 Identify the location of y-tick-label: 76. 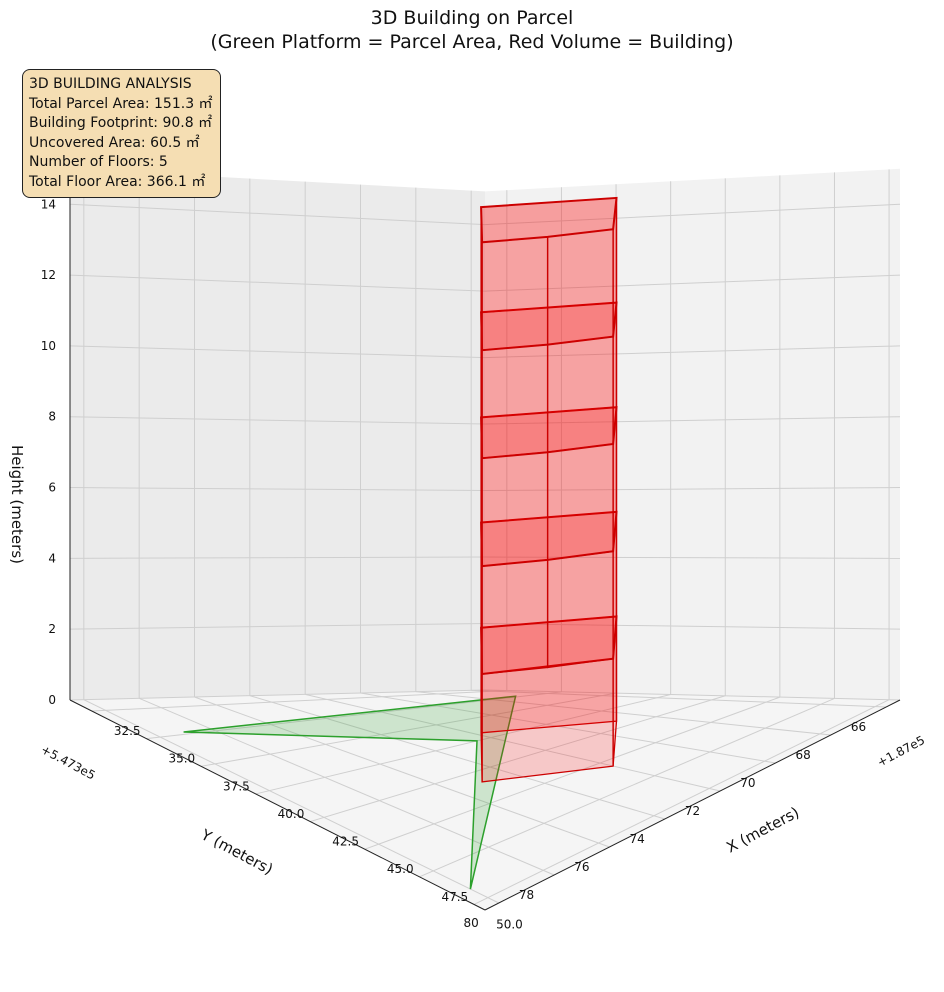
(581, 867).